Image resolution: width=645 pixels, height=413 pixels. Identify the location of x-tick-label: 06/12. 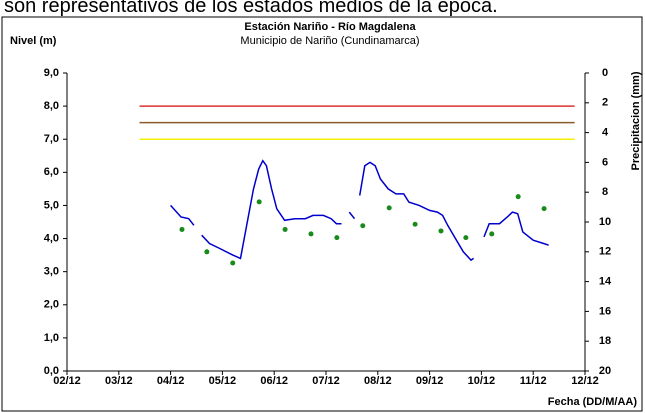
(274, 381).